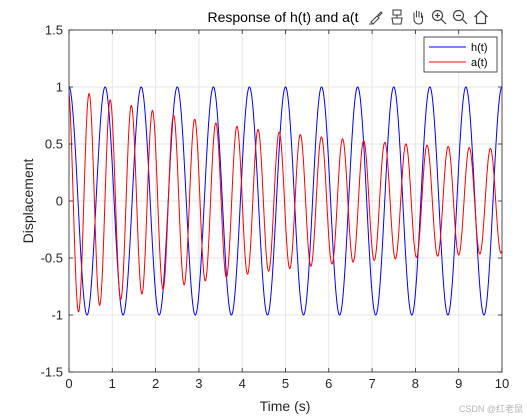  Describe the element at coordinates (415, 383) in the screenshot. I see `x-tick-label: 8` at that location.